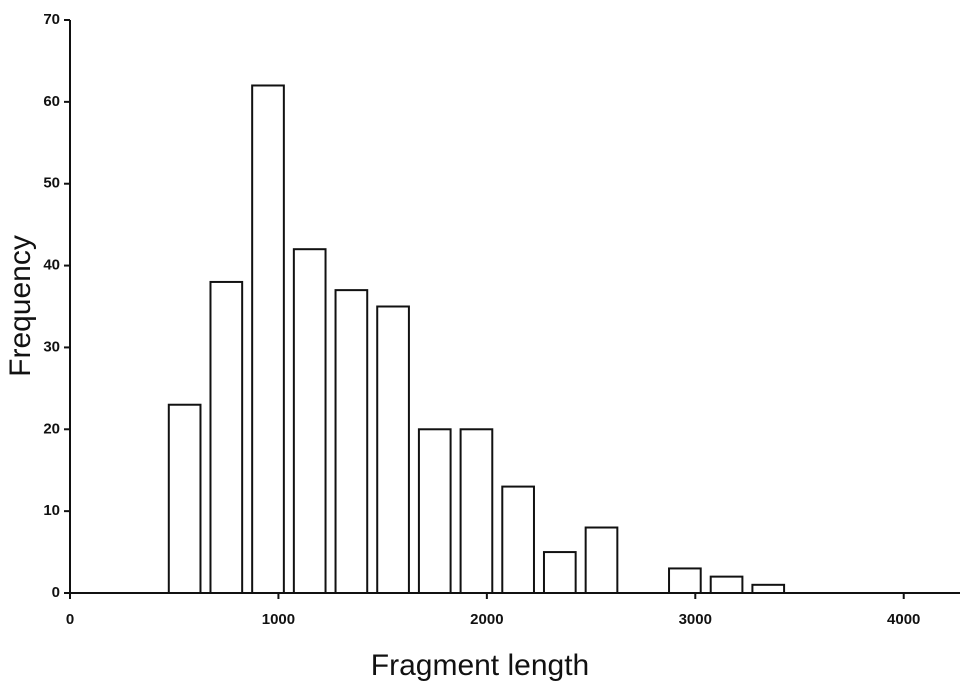  Describe the element at coordinates (695, 619) in the screenshot. I see `x-tick-label: 3000` at that location.